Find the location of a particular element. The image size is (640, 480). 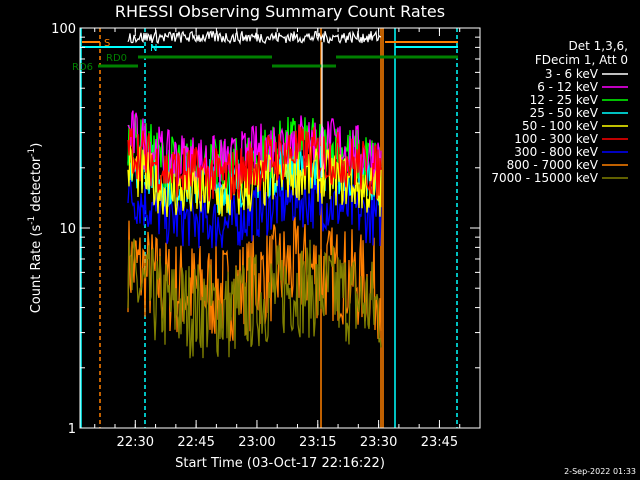

legend-label: 100 - 300 keV is located at coordinates (556, 139).